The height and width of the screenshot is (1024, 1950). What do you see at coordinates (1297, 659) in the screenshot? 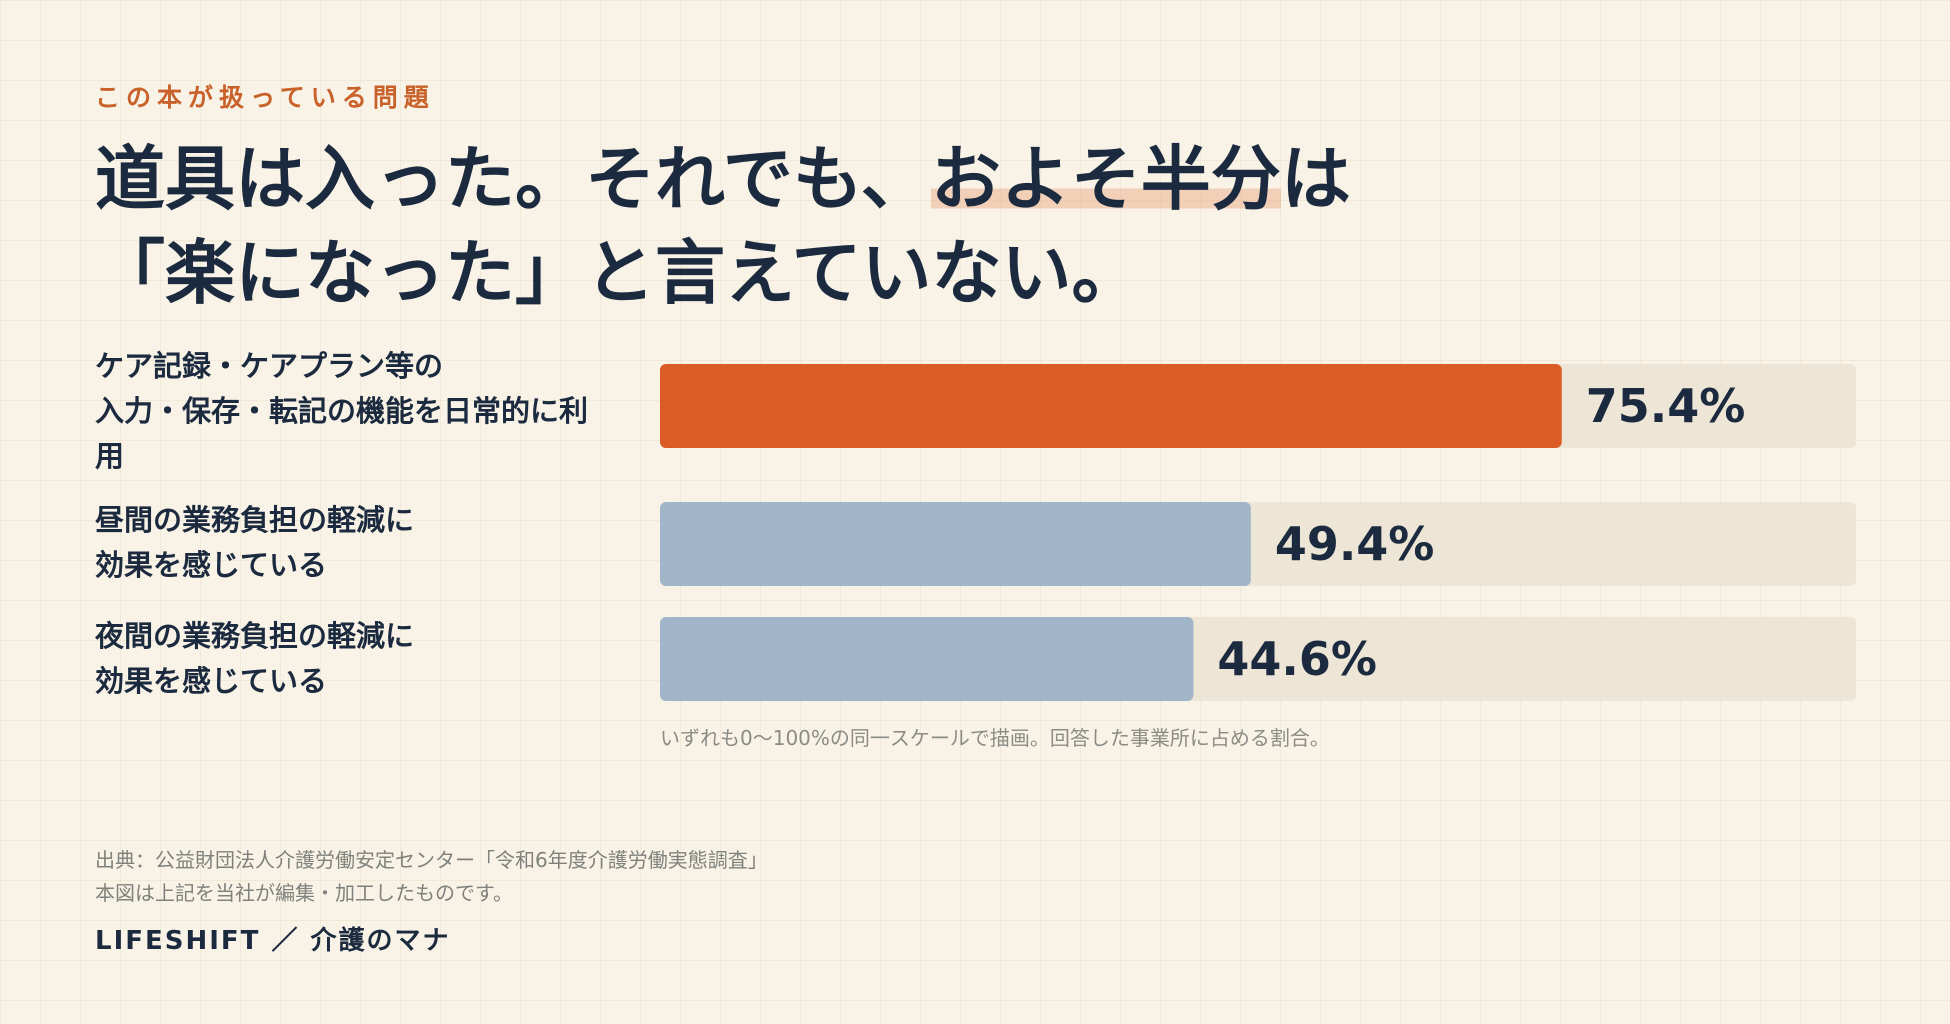
I see `bar-value-label-3: 44.6%` at bounding box center [1297, 659].